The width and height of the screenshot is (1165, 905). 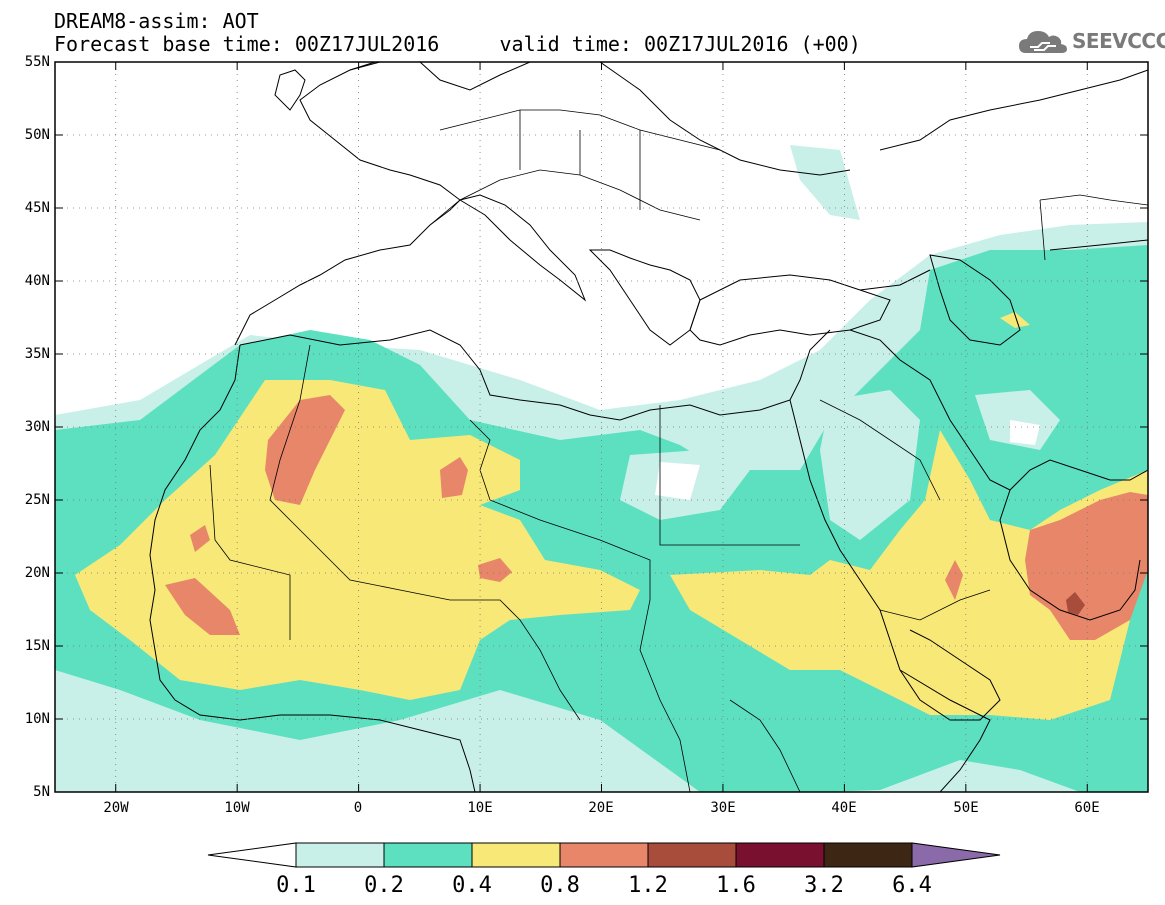 I want to click on lon-label-10w: 10W, so click(x=237, y=808).